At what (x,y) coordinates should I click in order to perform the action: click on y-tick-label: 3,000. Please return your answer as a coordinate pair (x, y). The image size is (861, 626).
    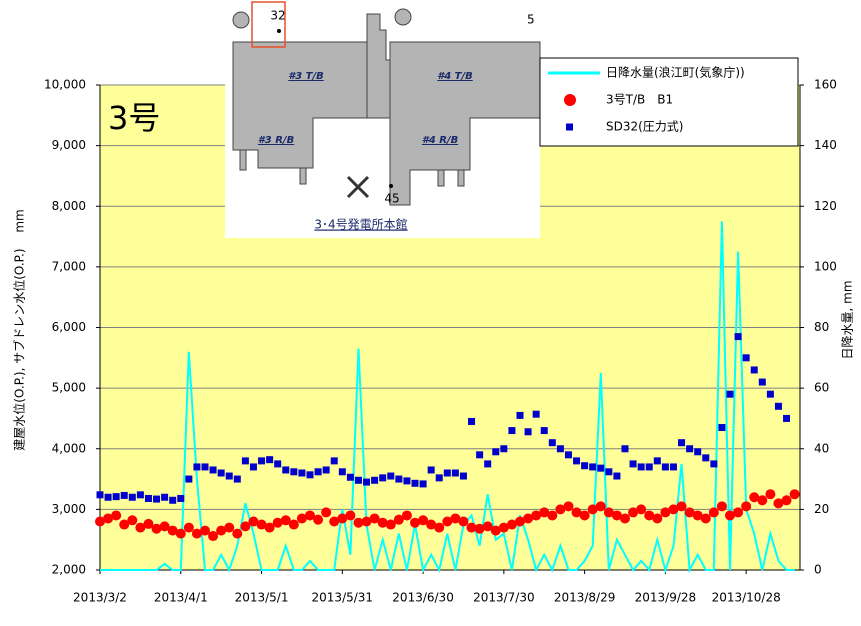
    Looking at the image, I should click on (69, 509).